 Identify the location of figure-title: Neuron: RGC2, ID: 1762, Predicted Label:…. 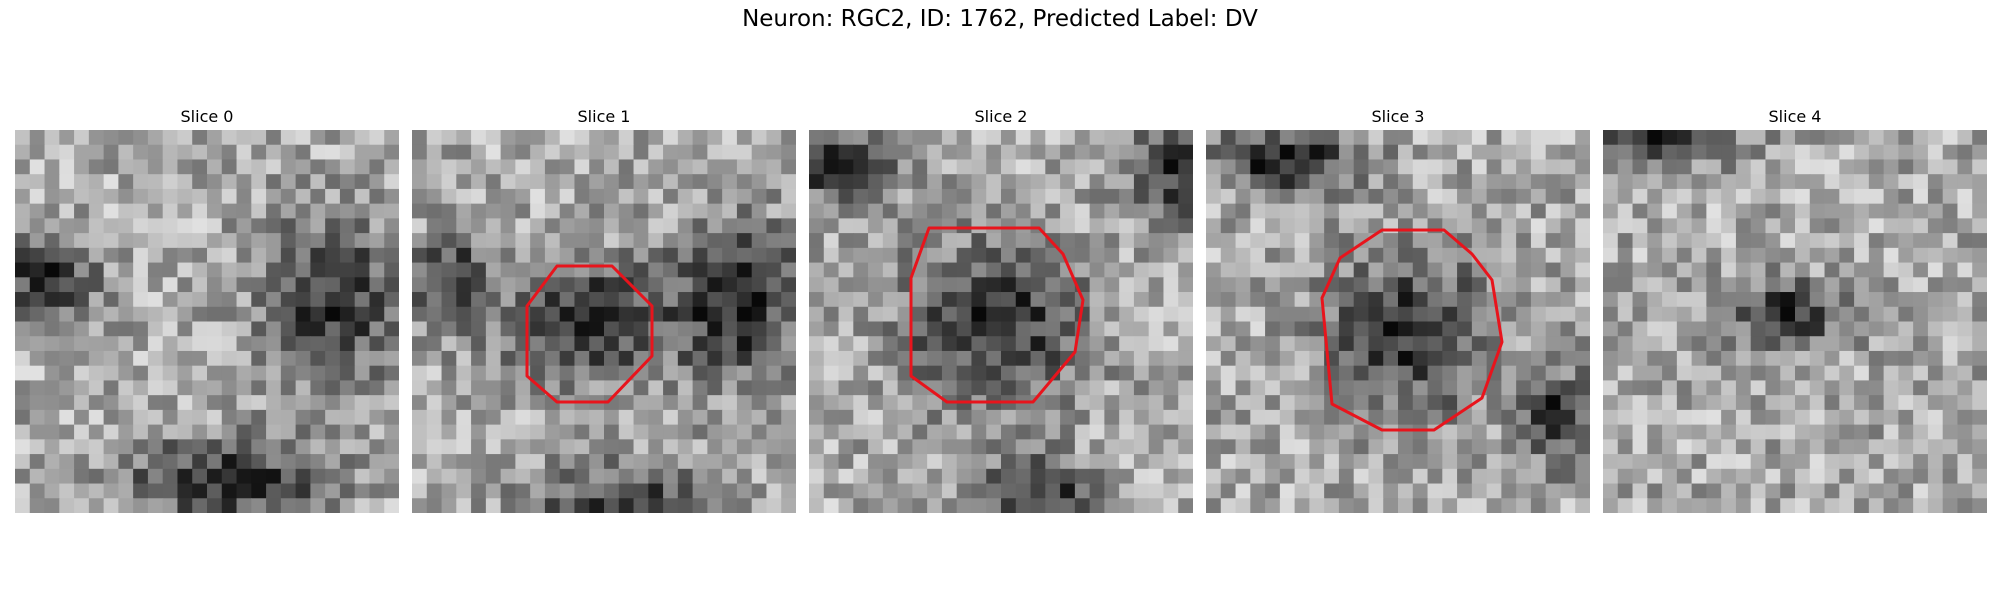
(1000, 19).